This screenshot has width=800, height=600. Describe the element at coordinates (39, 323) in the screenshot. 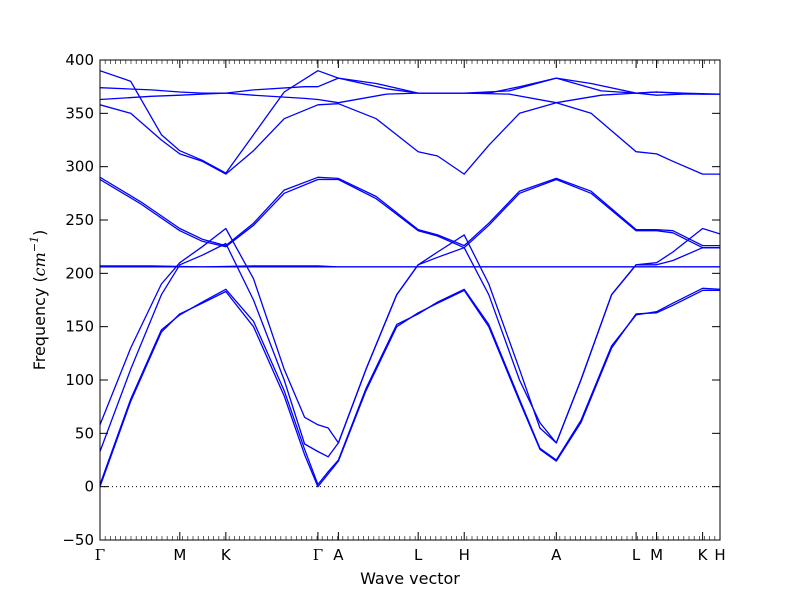

I see `y-axis-label-prefix: Frequency (` at that location.